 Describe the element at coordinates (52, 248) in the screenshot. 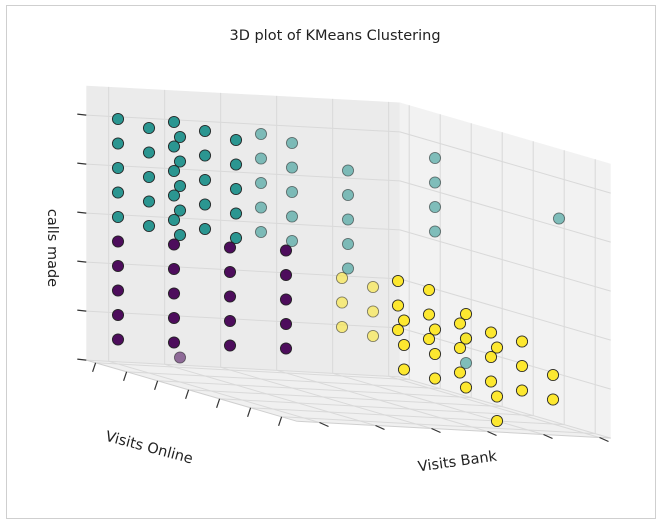

I see `z-axis-label: calls made` at that location.